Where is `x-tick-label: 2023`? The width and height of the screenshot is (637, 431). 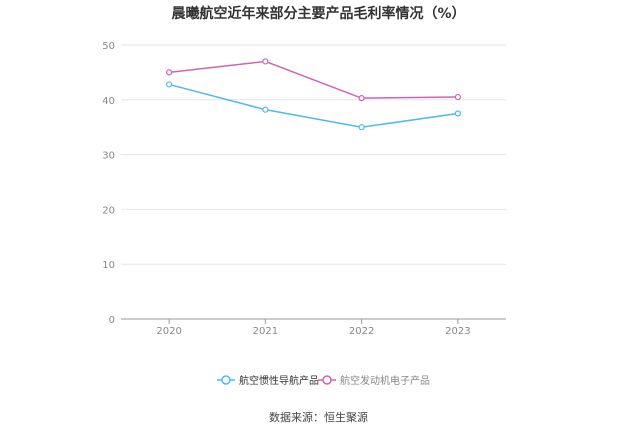
x-tick-label: 2023 is located at coordinates (457, 331).